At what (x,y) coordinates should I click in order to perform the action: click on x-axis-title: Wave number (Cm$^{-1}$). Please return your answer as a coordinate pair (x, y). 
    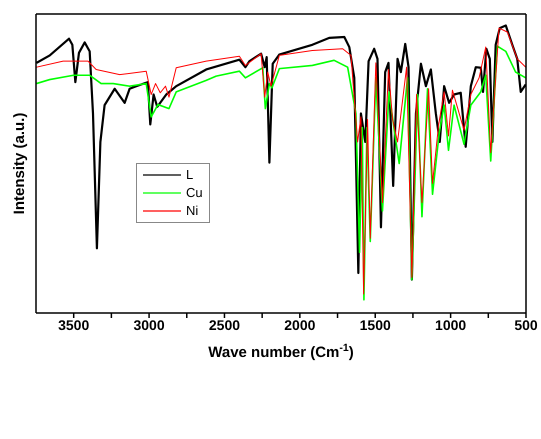
    Looking at the image, I should click on (281, 351).